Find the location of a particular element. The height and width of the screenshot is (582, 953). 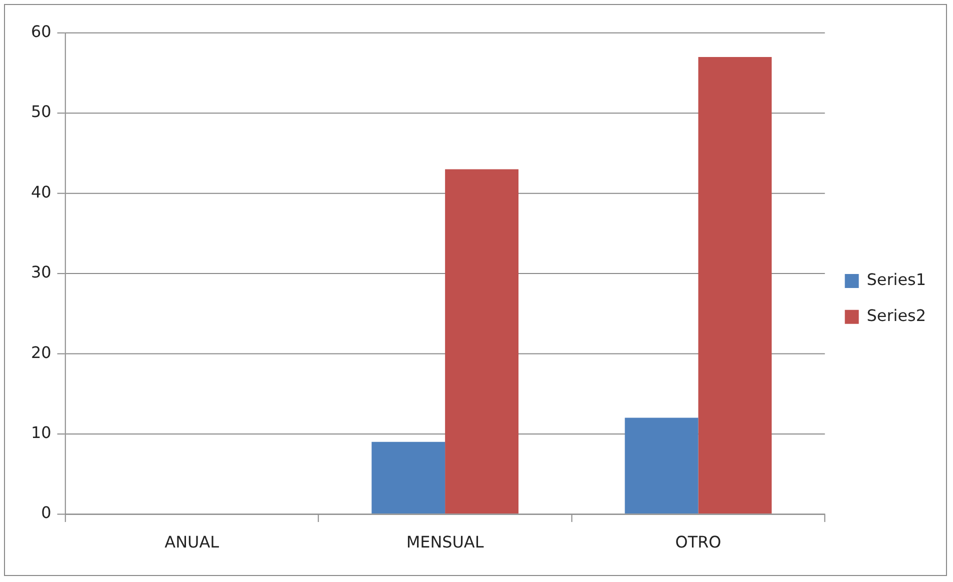

y-tick-label: 60 is located at coordinates (41, 32).